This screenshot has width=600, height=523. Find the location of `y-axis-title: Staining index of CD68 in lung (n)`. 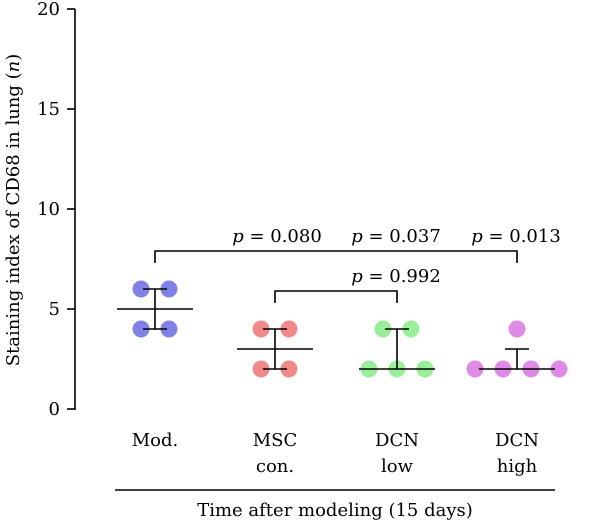

y-axis-title: Staining index of CD68 in lung (n) is located at coordinates (13, 210).